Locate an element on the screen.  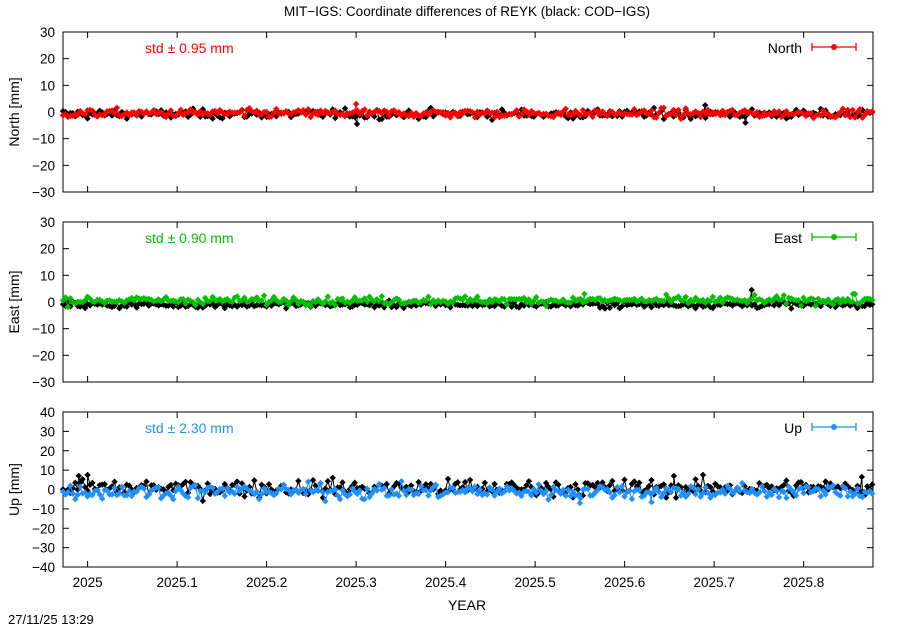
x-tick-label: 2025.1 is located at coordinates (176, 582).